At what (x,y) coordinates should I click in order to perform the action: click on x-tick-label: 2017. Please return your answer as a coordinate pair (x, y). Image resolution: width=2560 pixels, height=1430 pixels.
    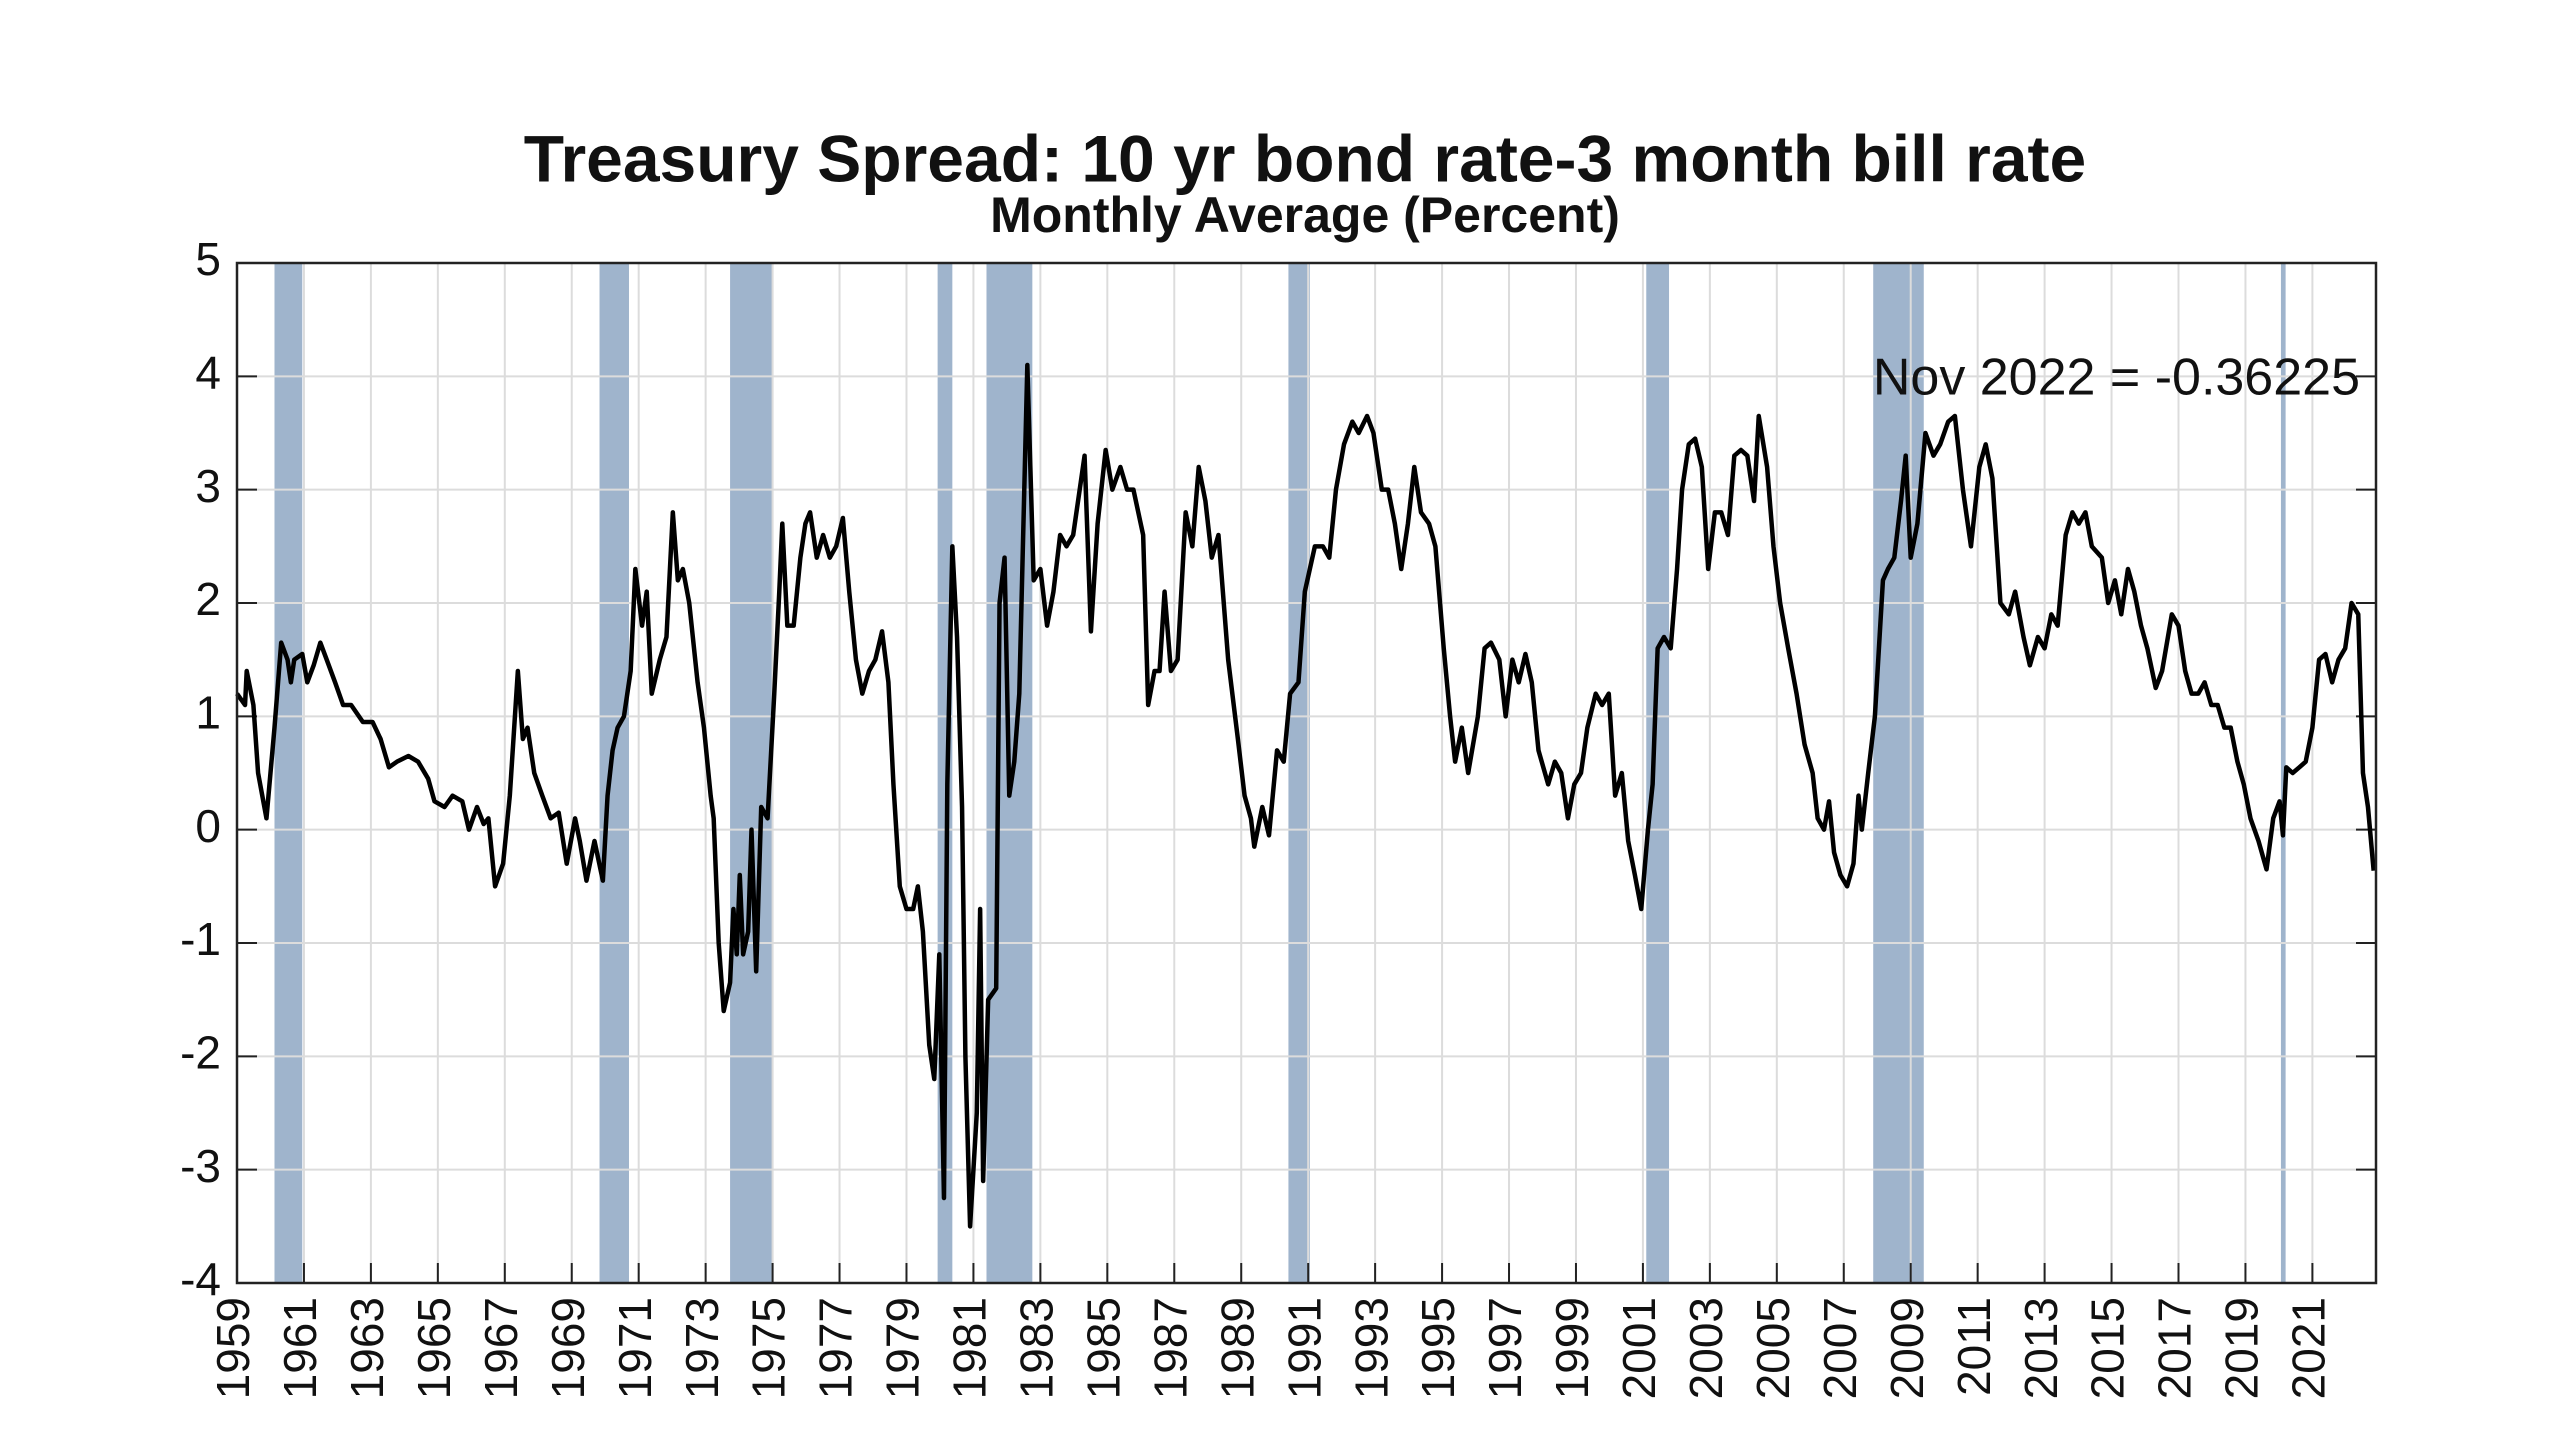
    Looking at the image, I should click on (2175, 1348).